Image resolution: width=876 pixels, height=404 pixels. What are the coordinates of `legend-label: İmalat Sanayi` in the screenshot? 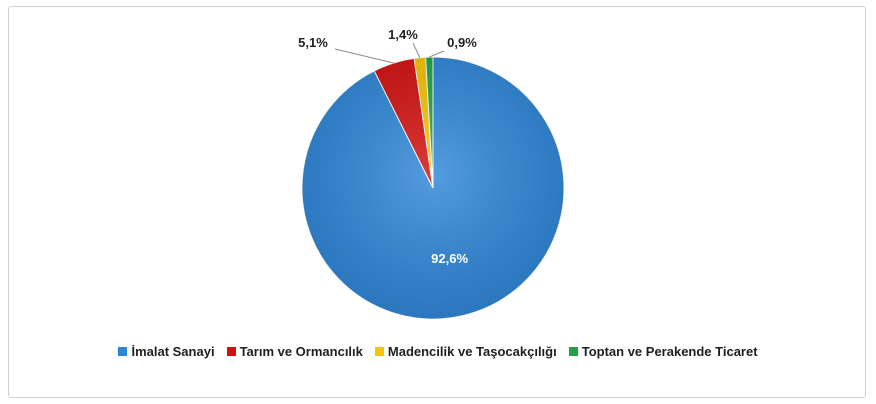 It's located at (173, 351).